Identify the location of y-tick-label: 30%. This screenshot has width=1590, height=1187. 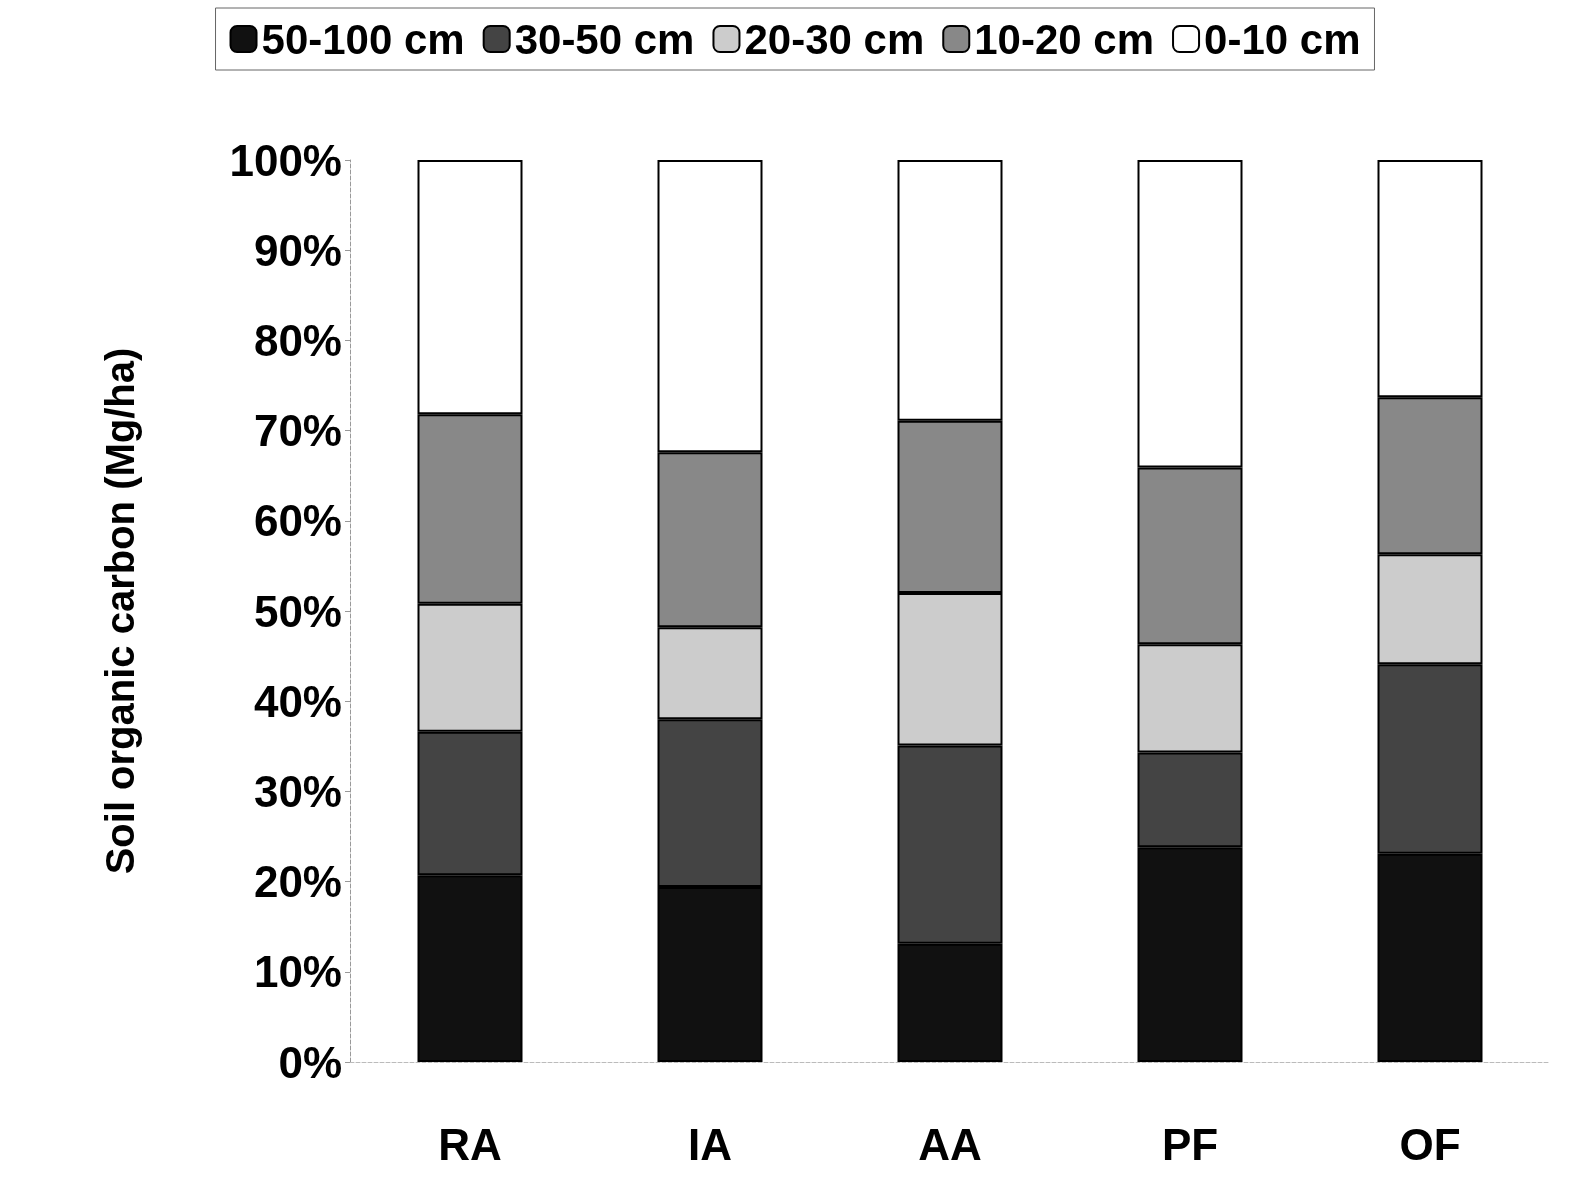
(297, 791).